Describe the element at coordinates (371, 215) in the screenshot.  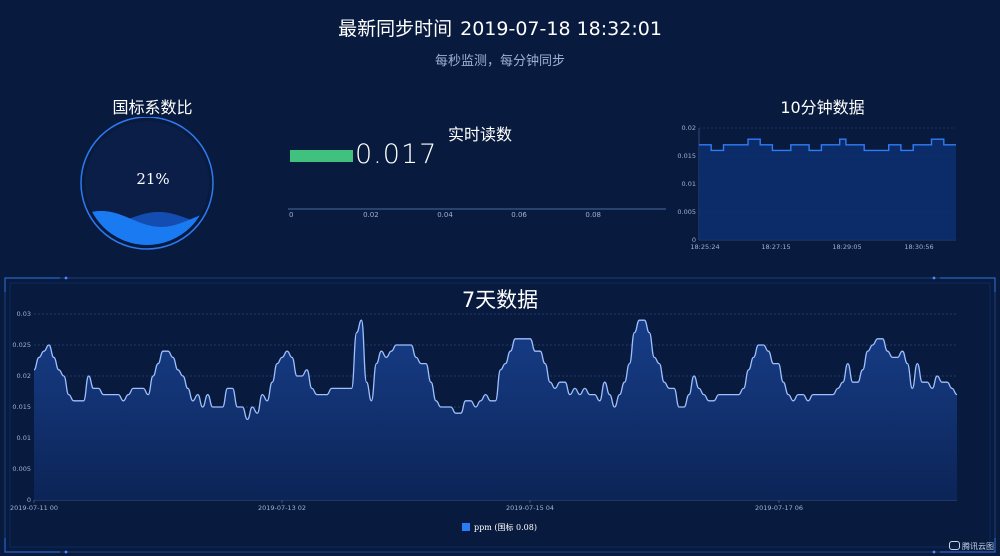
I see `realtime-axis-tick: 0.02` at that location.